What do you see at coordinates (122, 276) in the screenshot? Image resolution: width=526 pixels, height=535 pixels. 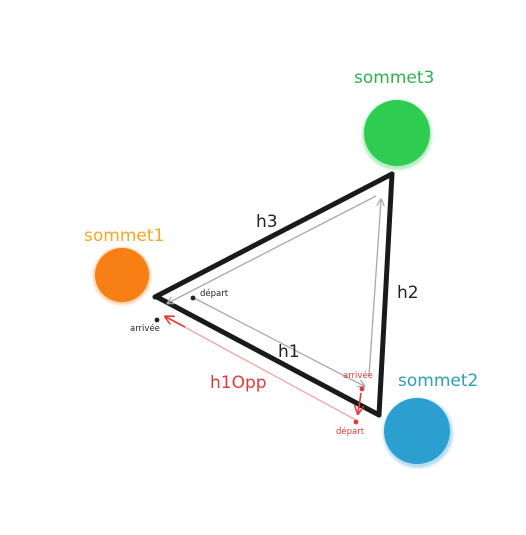 I see `vertex-sommet1` at bounding box center [122, 276].